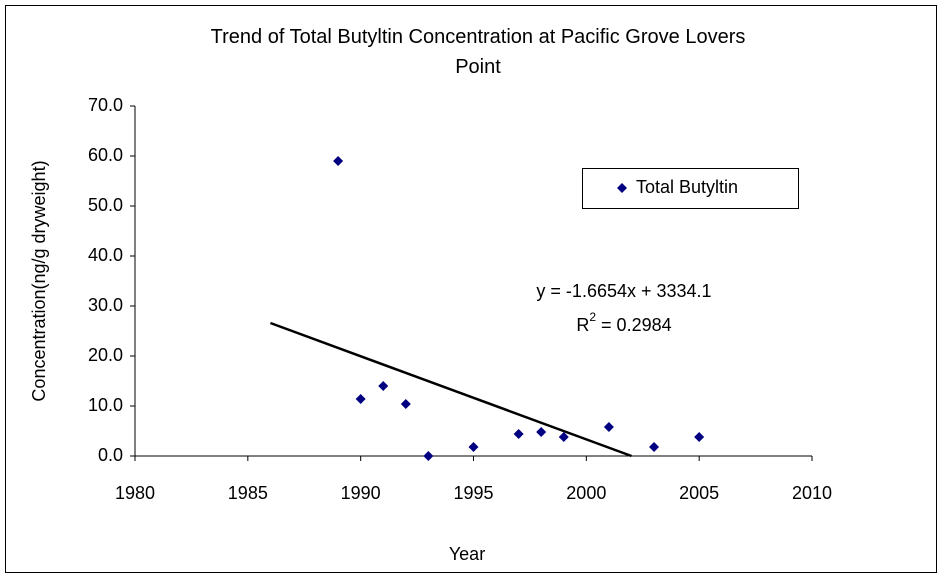  Describe the element at coordinates (586, 493) in the screenshot. I see `x-tick-label: 2000` at that location.